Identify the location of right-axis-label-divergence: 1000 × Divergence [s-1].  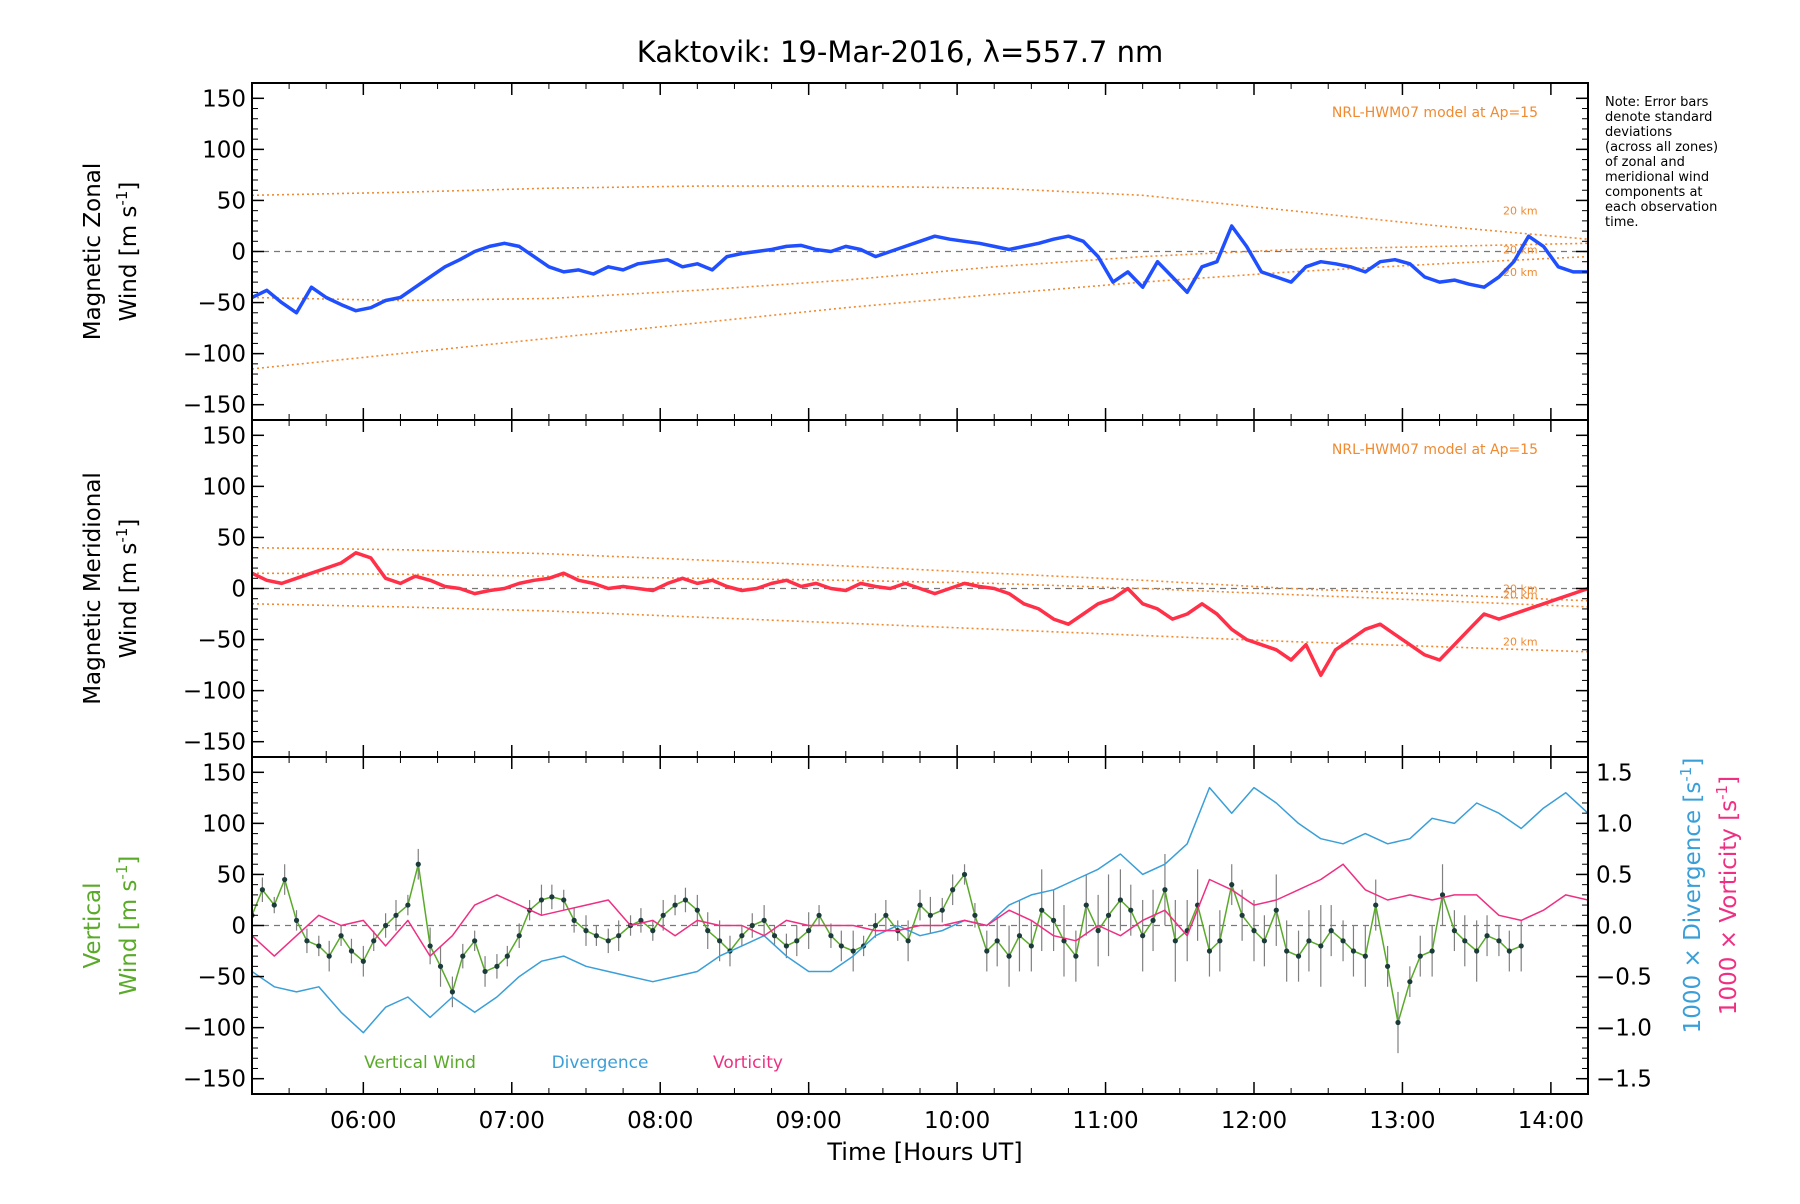
(1691, 896).